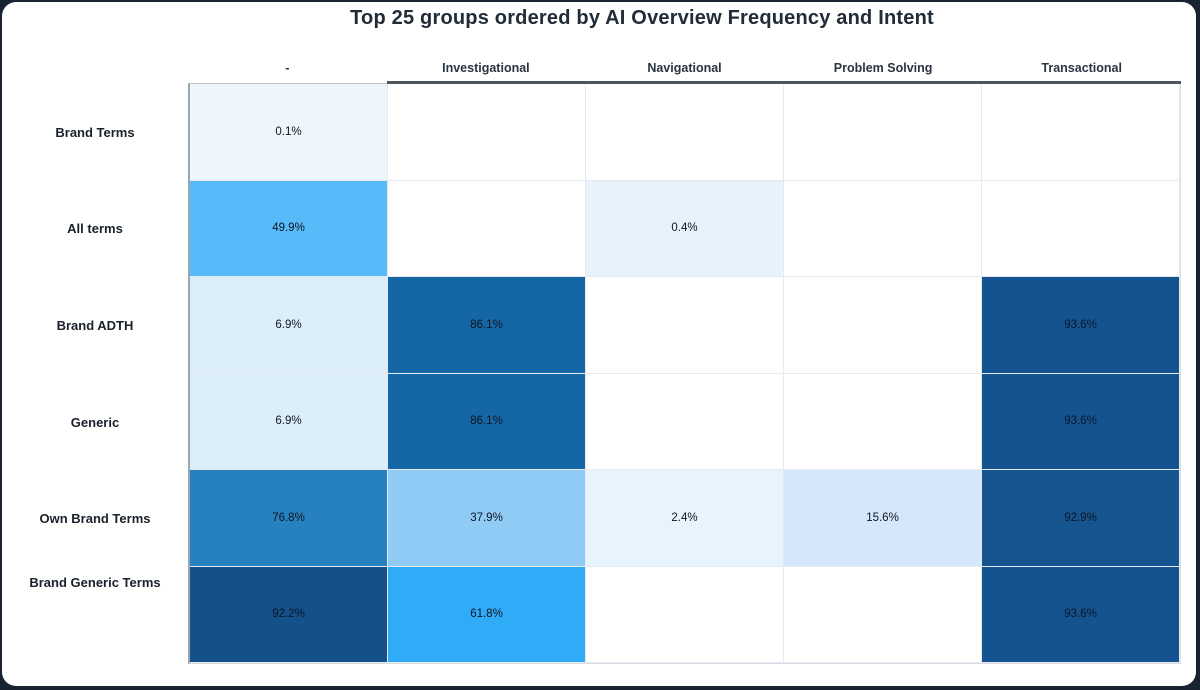  What do you see at coordinates (287, 68) in the screenshot?
I see `column-header-dash: -` at bounding box center [287, 68].